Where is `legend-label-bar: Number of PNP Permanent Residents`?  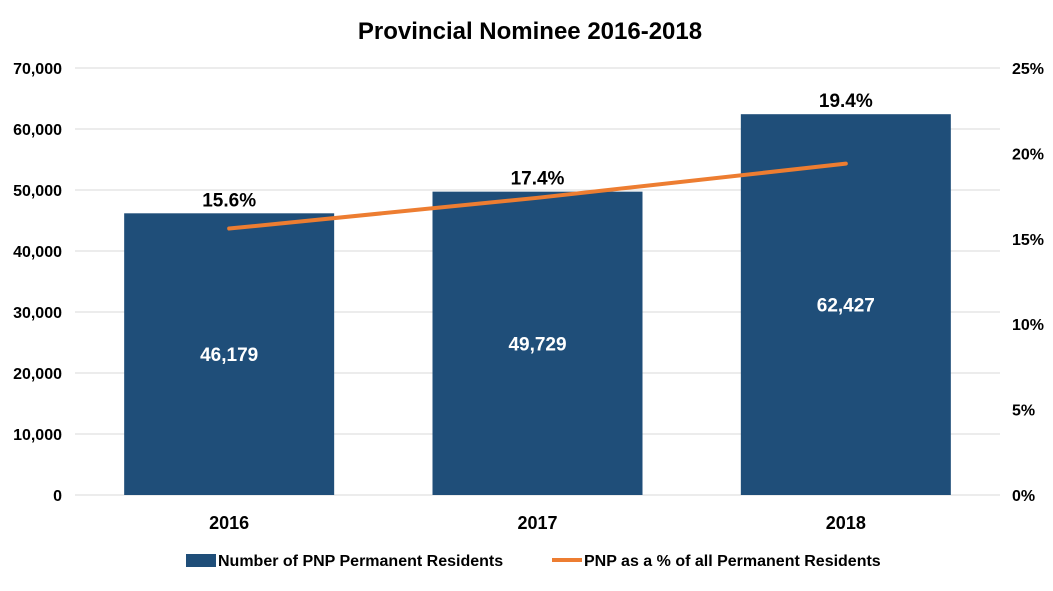 legend-label-bar: Number of PNP Permanent Residents is located at coordinates (360, 561).